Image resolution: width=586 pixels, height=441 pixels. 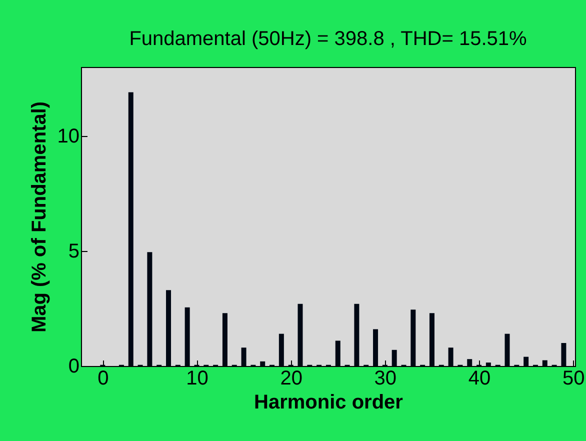 What do you see at coordinates (573, 379) in the screenshot?
I see `x-tick-label: 50` at bounding box center [573, 379].